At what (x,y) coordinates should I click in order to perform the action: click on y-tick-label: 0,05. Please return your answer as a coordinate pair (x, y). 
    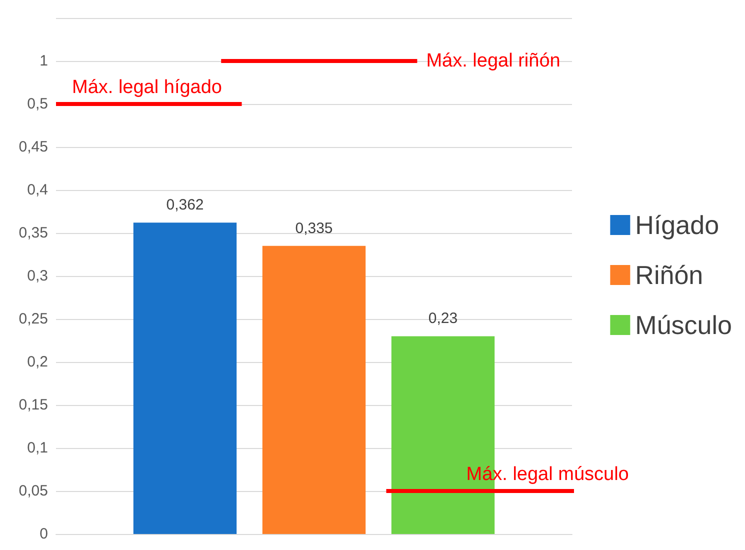
    Looking at the image, I should click on (33, 491).